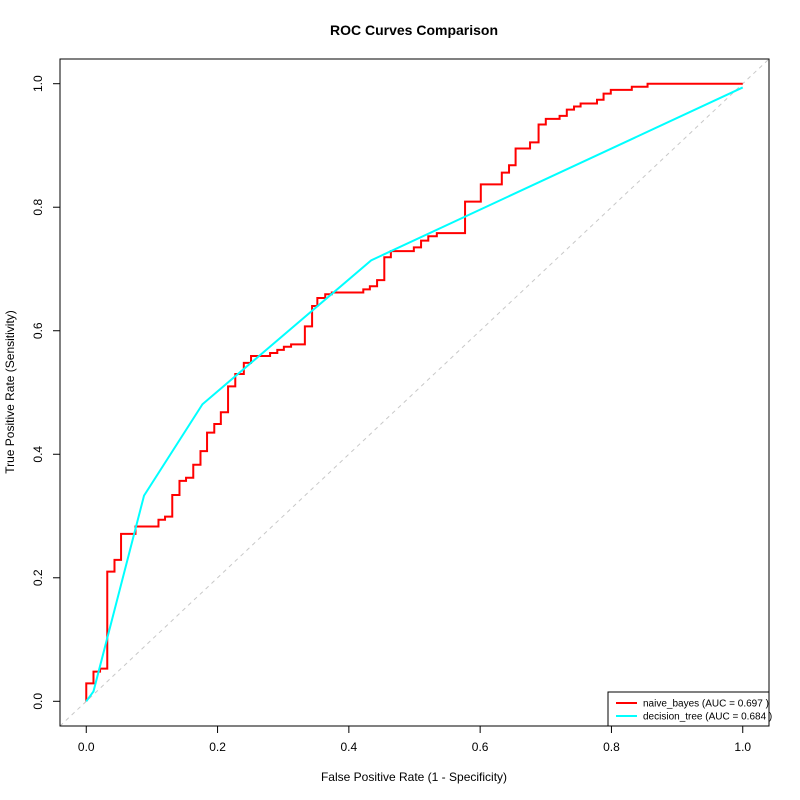  What do you see at coordinates (38, 83) in the screenshot?
I see `y-tick-label: 1.0` at bounding box center [38, 83].